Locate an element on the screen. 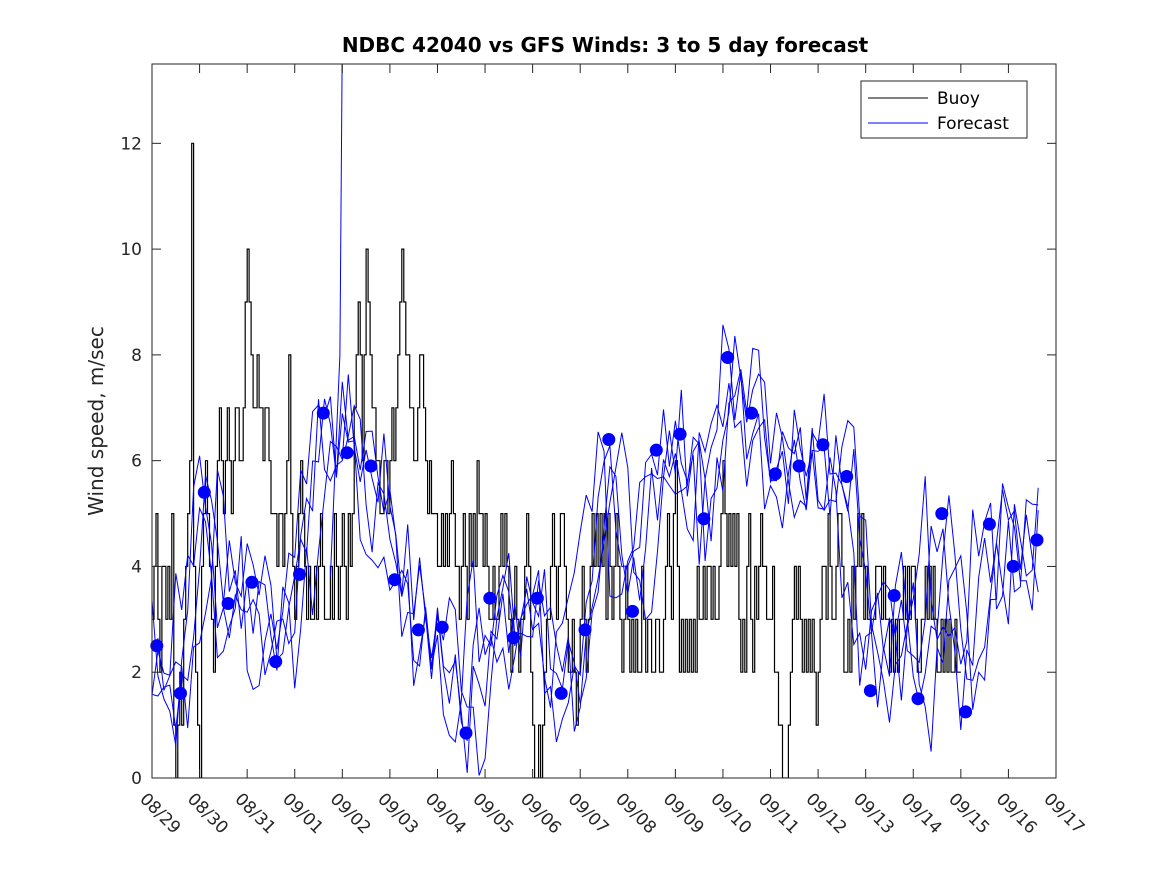  forecast-spike-line is located at coordinates (336, 321).